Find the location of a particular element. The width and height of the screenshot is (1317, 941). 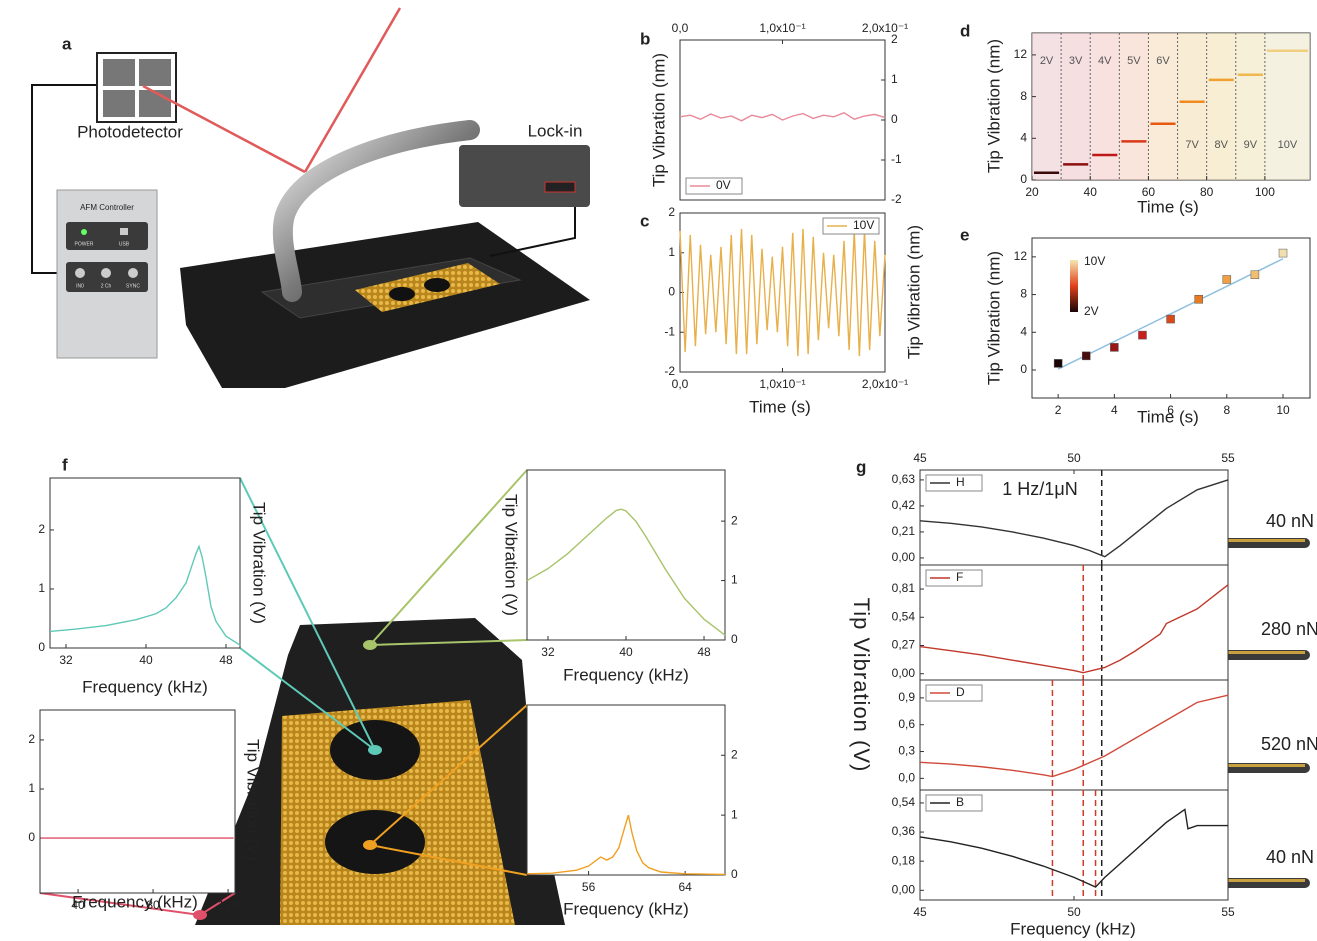

x-tick-label: 120 is located at coordinates (228, 905).